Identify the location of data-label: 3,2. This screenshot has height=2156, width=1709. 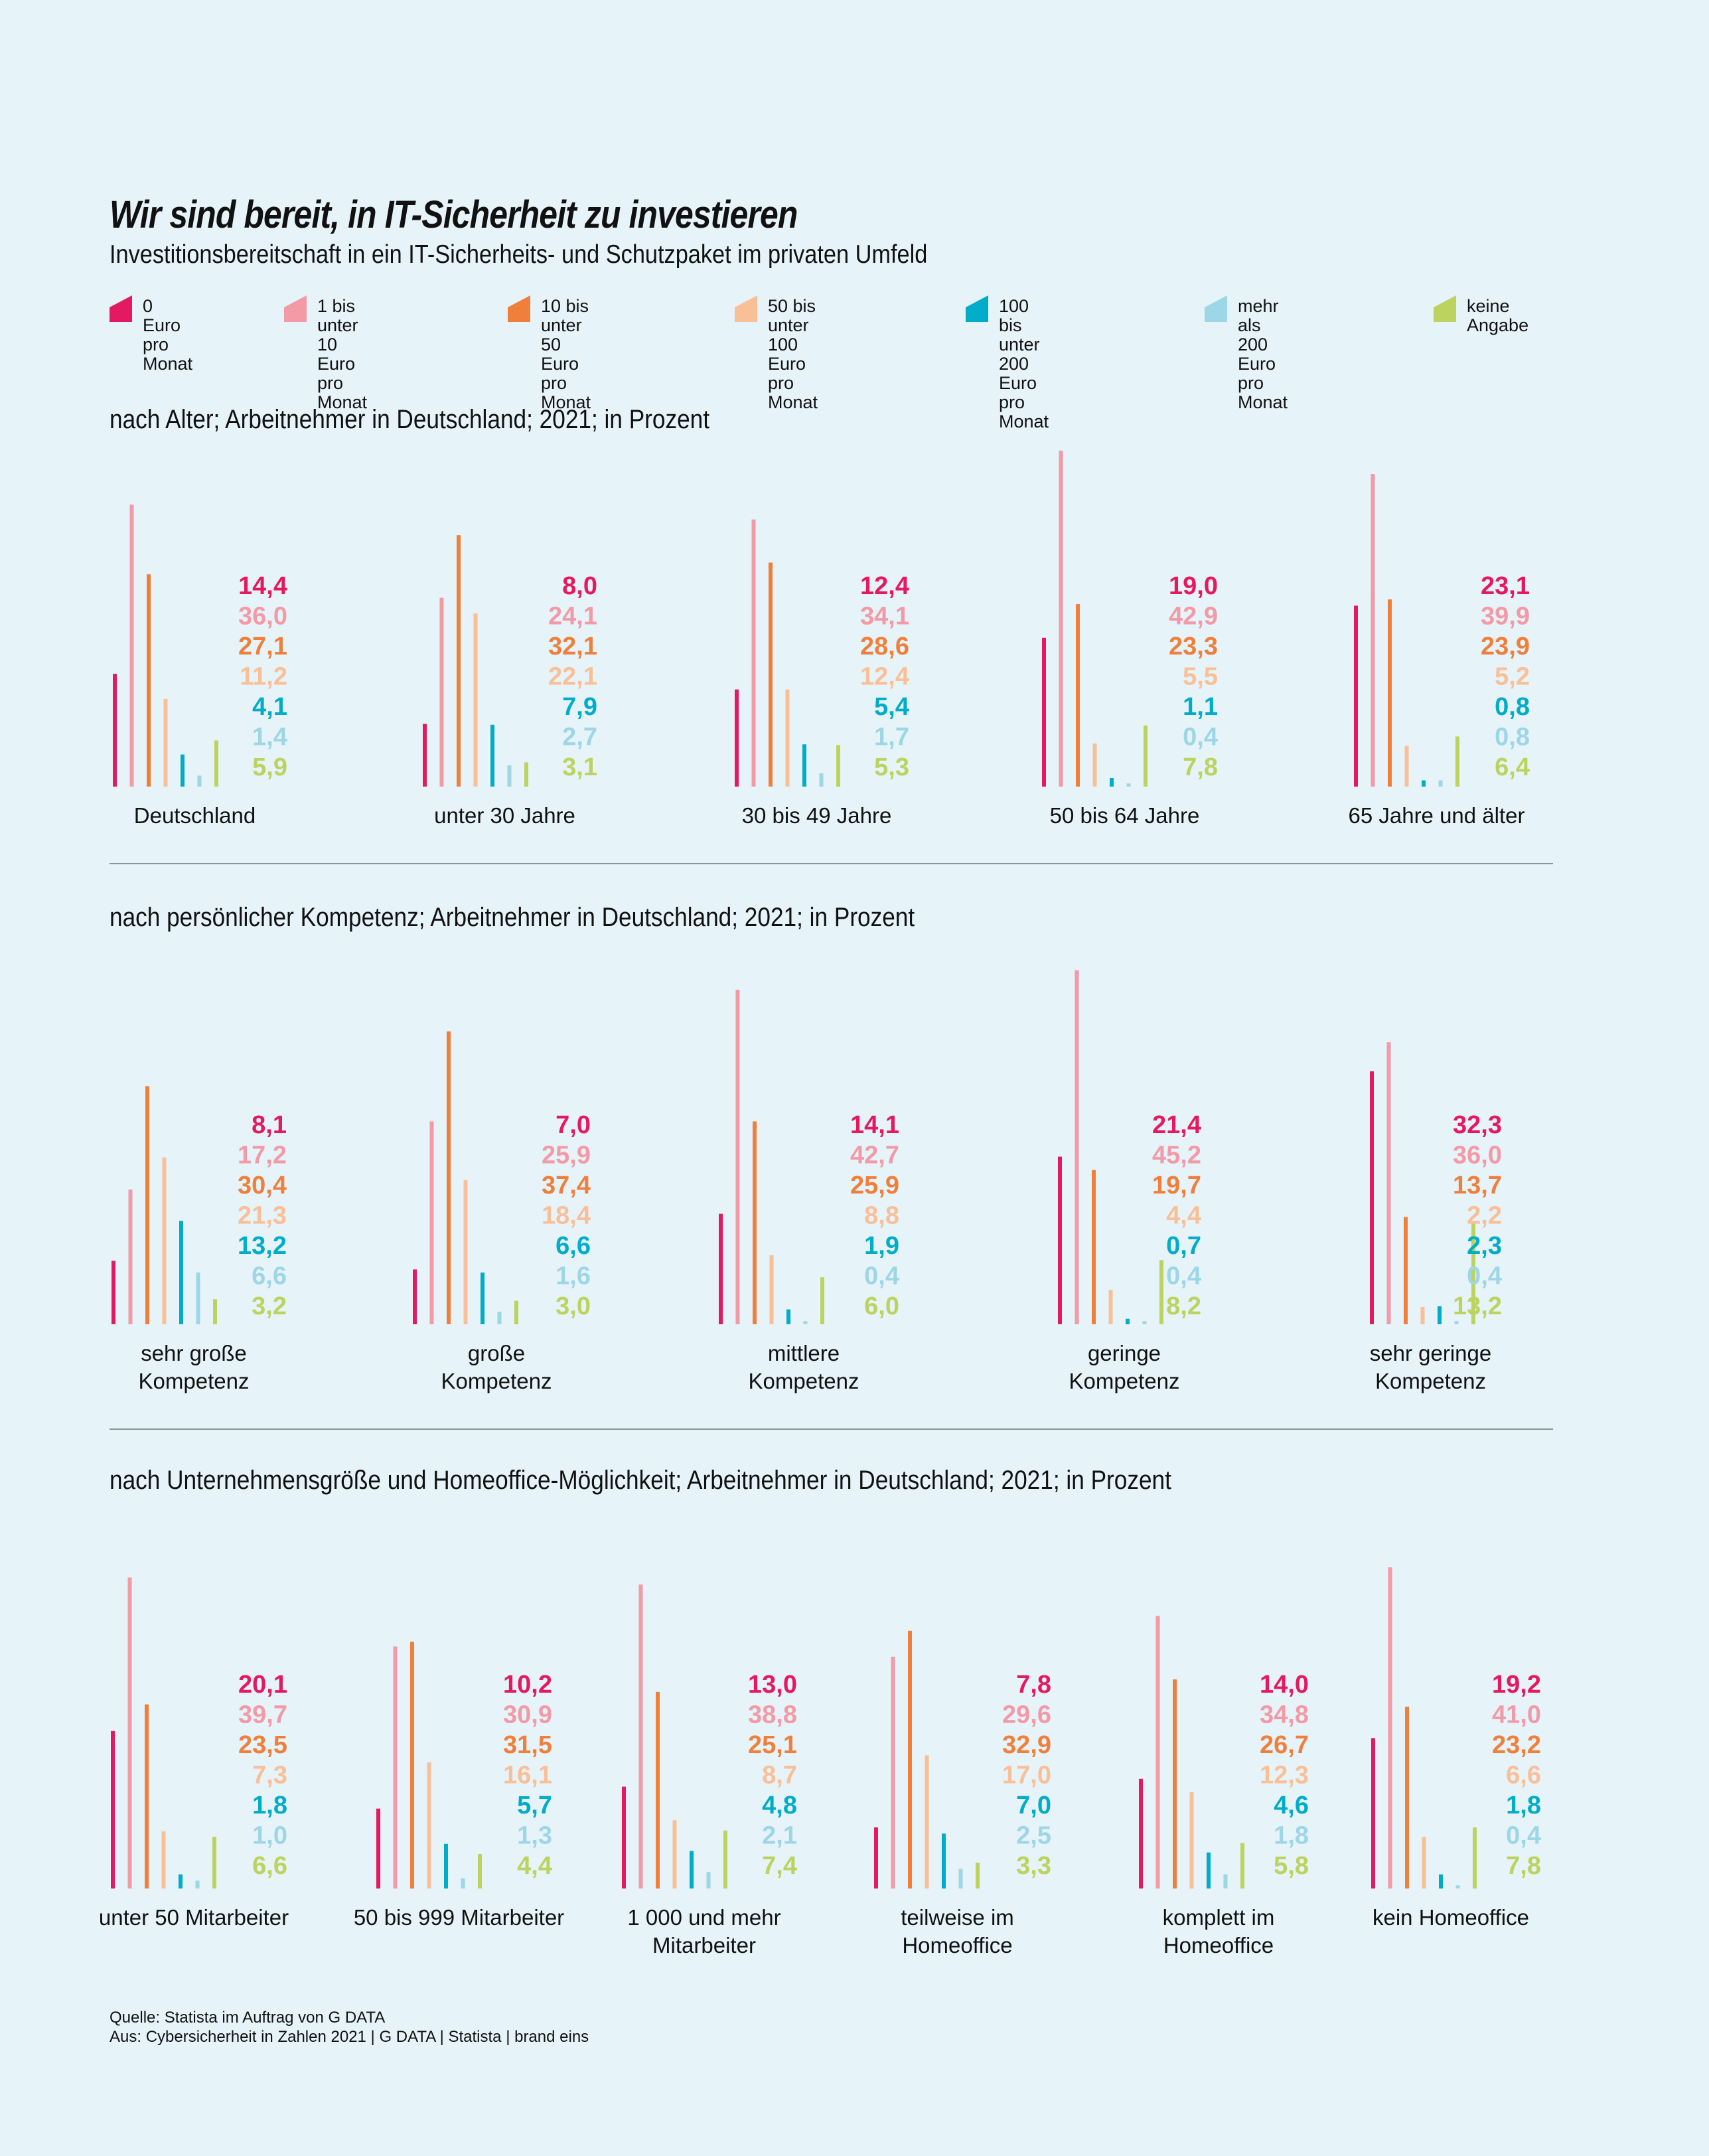
(269, 1306).